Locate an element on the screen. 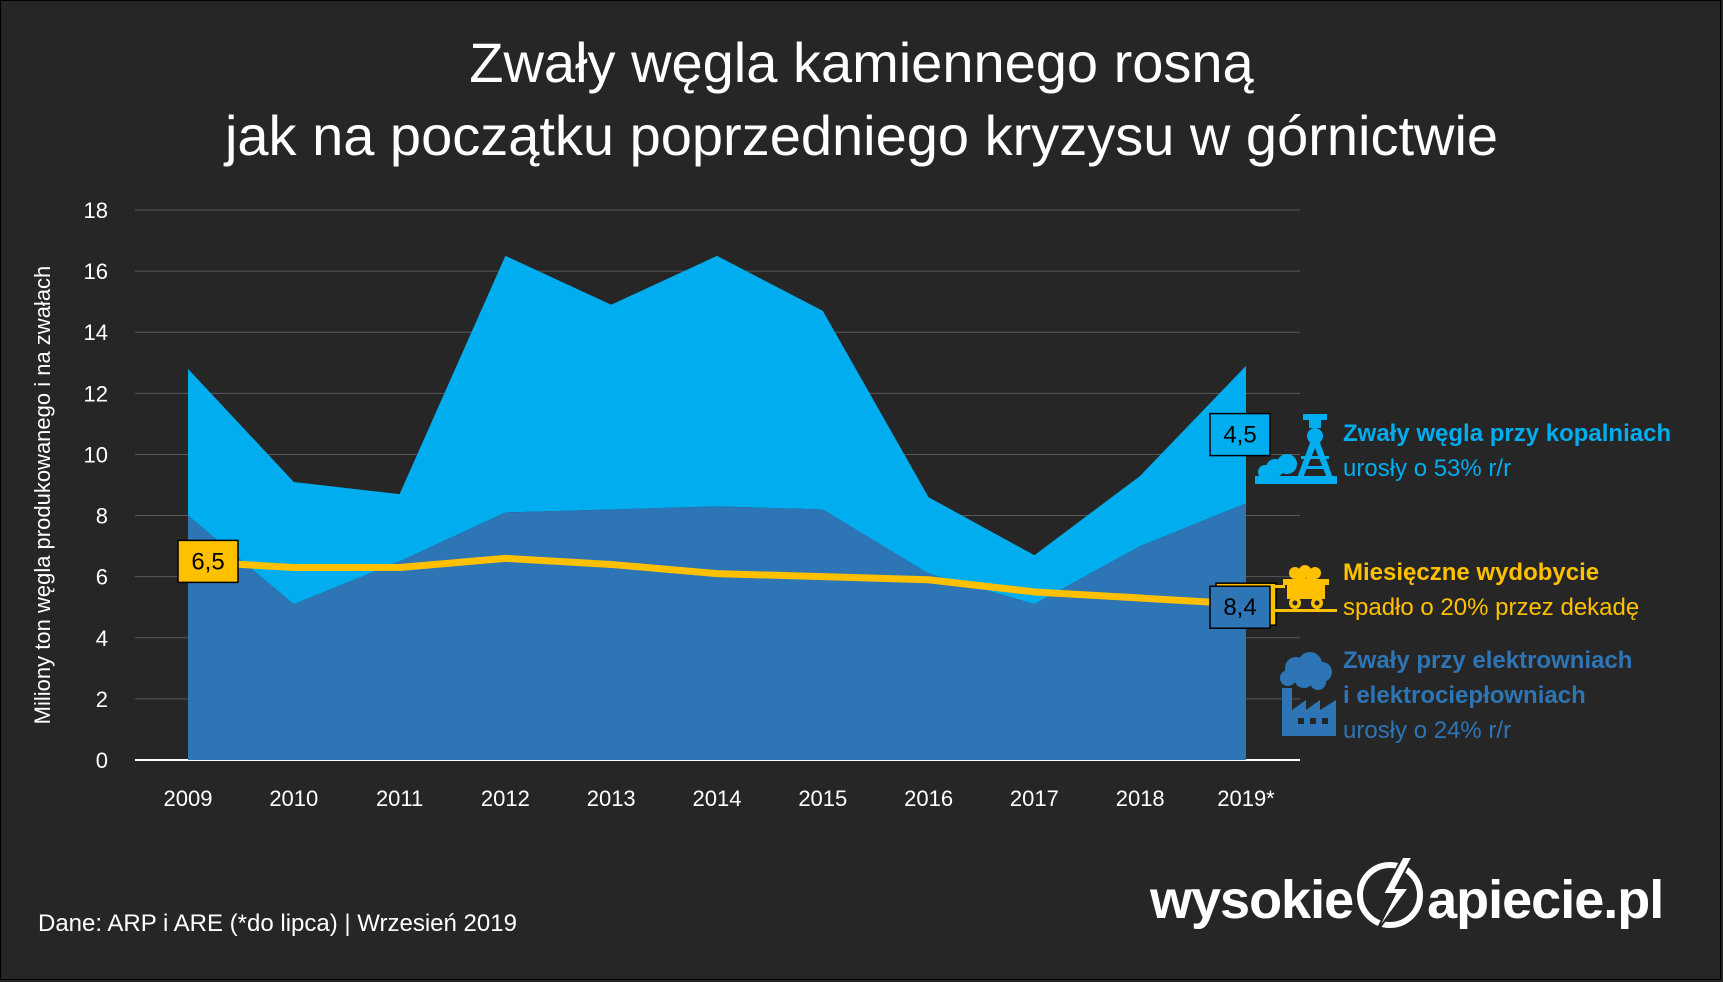  y-tick-label: 14 is located at coordinates (96, 332).